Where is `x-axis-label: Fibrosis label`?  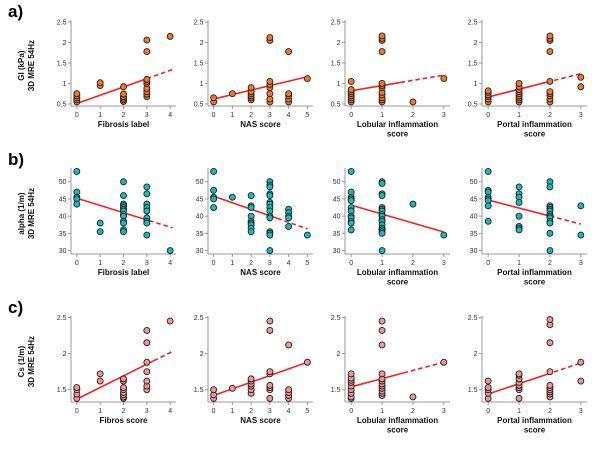
x-axis-label: Fibrosis label is located at coordinates (124, 272).